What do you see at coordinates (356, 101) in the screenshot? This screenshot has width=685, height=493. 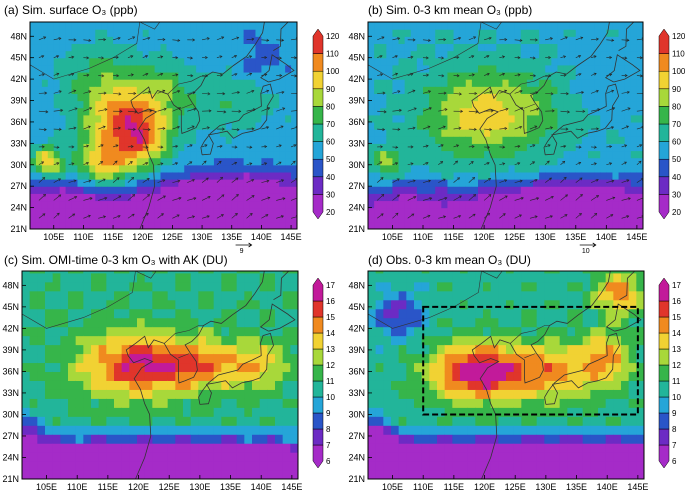 I see `y-tick-label: 39N` at bounding box center [356, 101].